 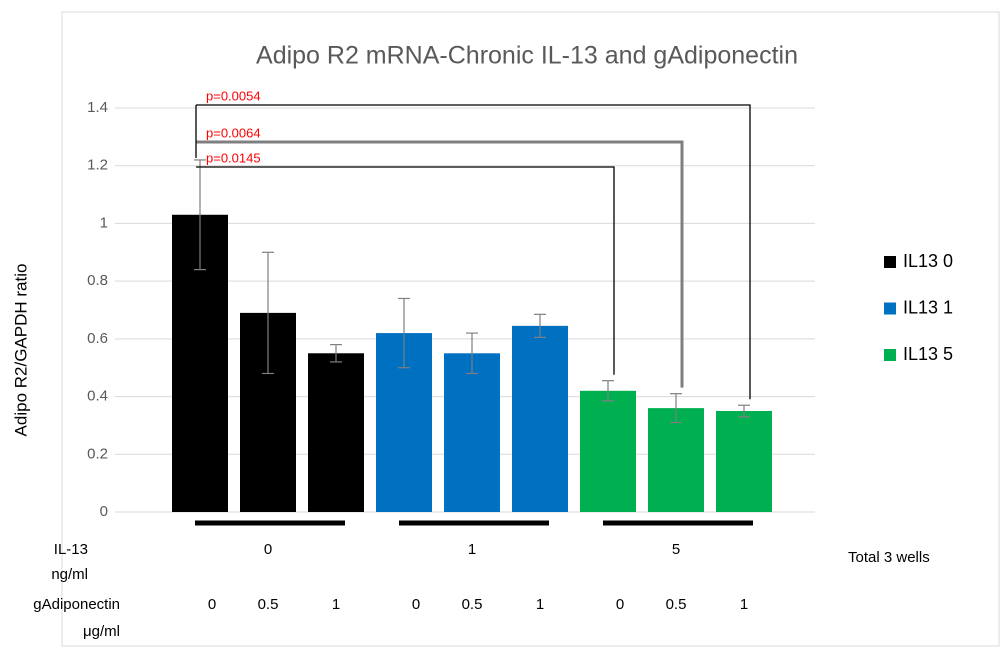 What do you see at coordinates (928, 307) in the screenshot?
I see `legend-label: IL13 1` at bounding box center [928, 307].